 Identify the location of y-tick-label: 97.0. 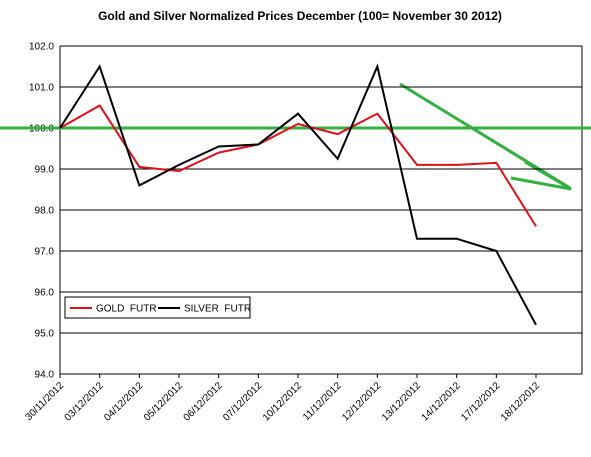
(45, 252).